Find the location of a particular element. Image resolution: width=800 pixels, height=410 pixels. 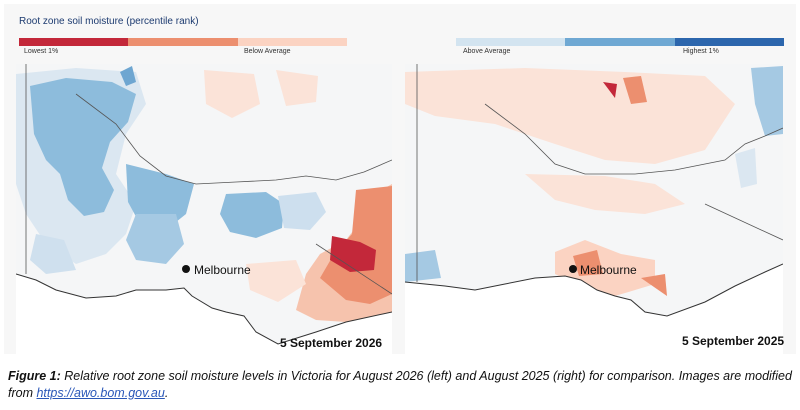

legend-label-above-average: Above Average is located at coordinates (487, 51).